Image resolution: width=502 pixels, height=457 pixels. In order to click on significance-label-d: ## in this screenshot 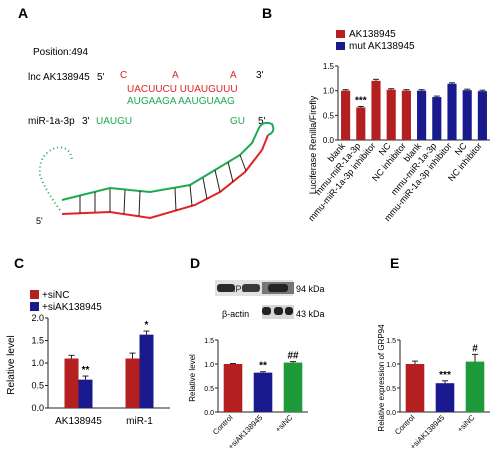, I will do `click(293, 356)`.